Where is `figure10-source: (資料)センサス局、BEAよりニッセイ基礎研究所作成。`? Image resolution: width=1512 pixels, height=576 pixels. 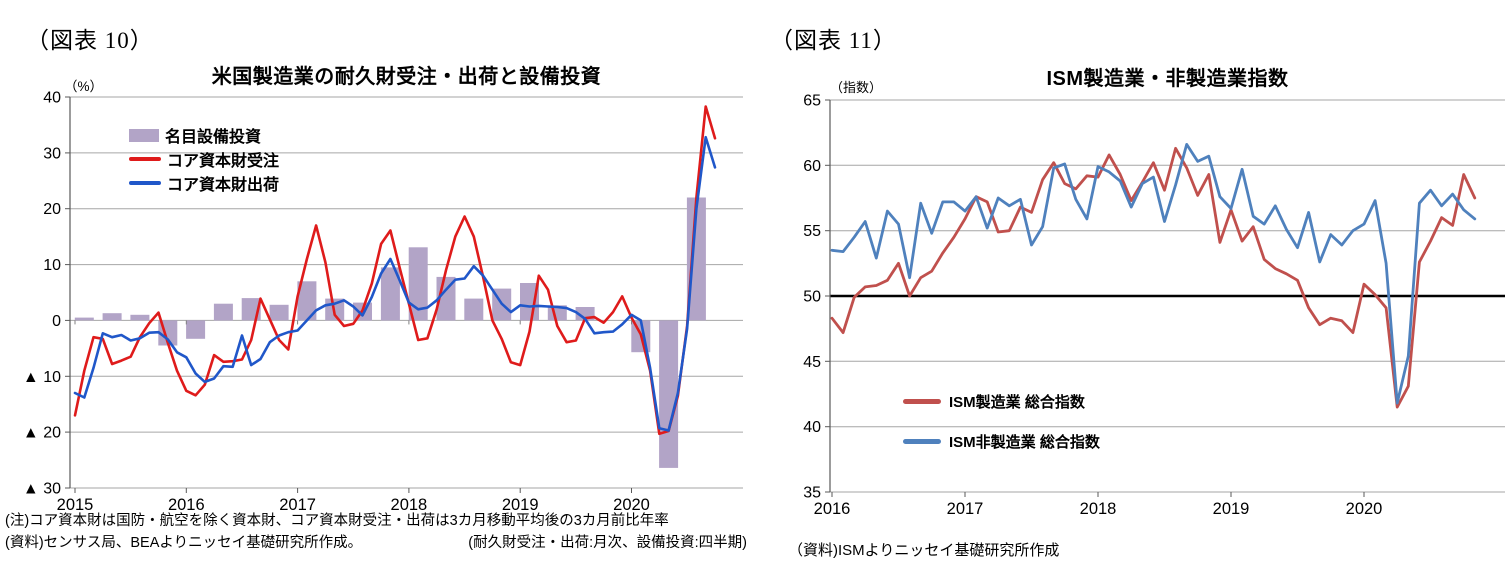
figure10-source: (資料)センサス局、BEAよりニッセイ基礎研究所作成。 is located at coordinates (184, 543).